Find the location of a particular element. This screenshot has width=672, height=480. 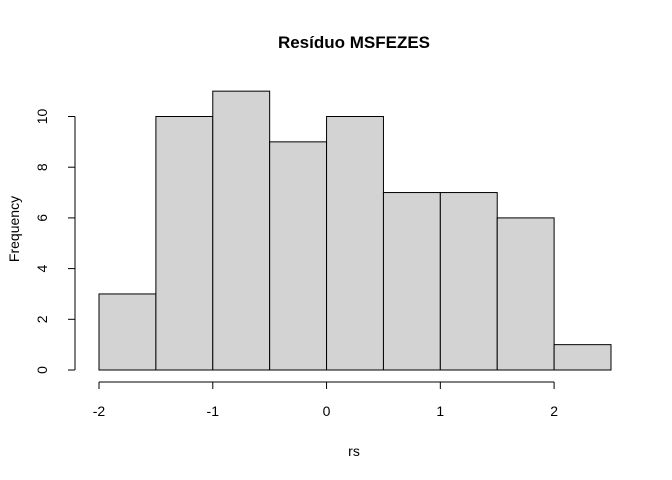

x-tick-label: -1 is located at coordinates (213, 411).